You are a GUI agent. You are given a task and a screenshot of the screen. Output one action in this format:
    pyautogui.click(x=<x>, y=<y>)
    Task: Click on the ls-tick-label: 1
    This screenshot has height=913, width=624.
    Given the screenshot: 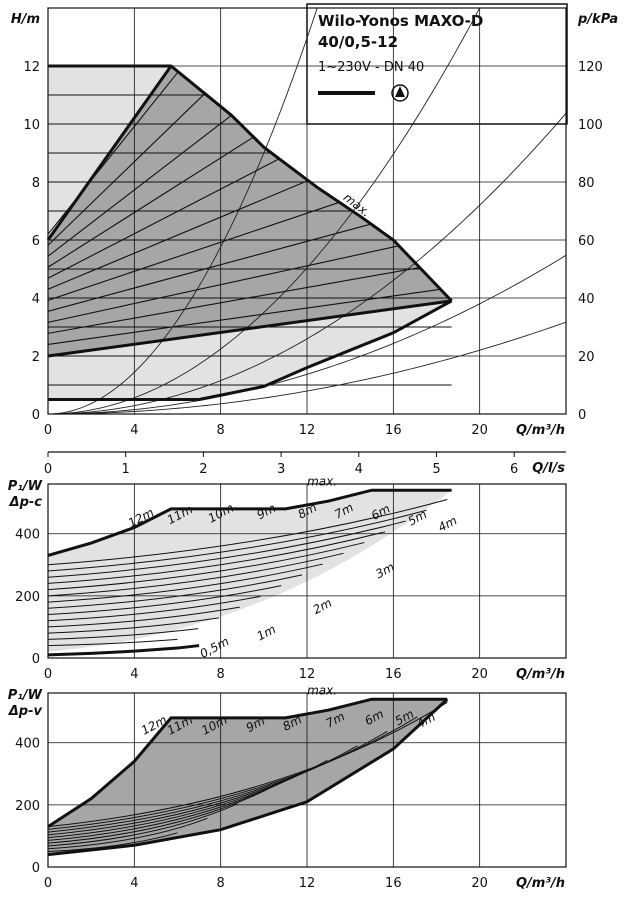 What is the action you would take?
    pyautogui.click(x=126, y=469)
    